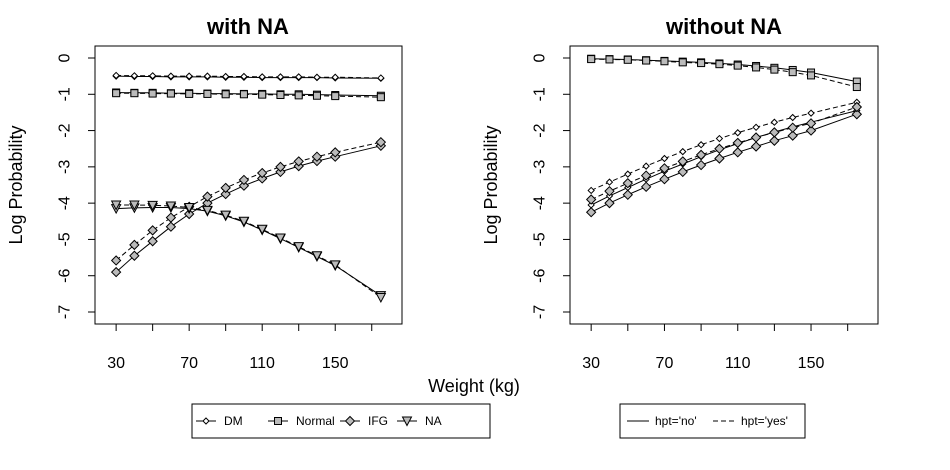  Describe the element at coordinates (262, 363) in the screenshot. I see `x-tick-label: 110` at that location.